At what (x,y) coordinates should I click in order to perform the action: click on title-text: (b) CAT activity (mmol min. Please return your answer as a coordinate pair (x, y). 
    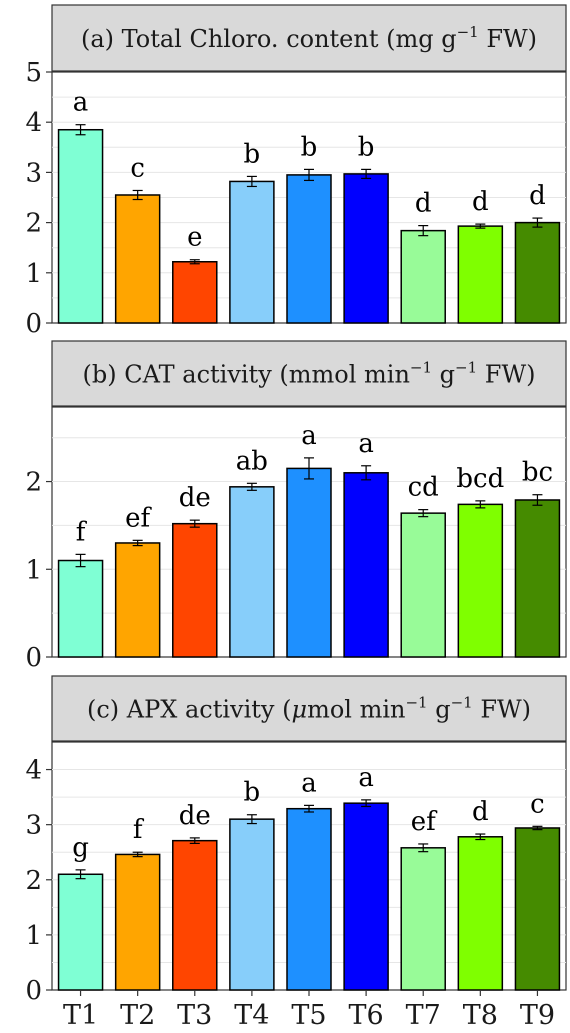
    Looking at the image, I should click on (246, 375).